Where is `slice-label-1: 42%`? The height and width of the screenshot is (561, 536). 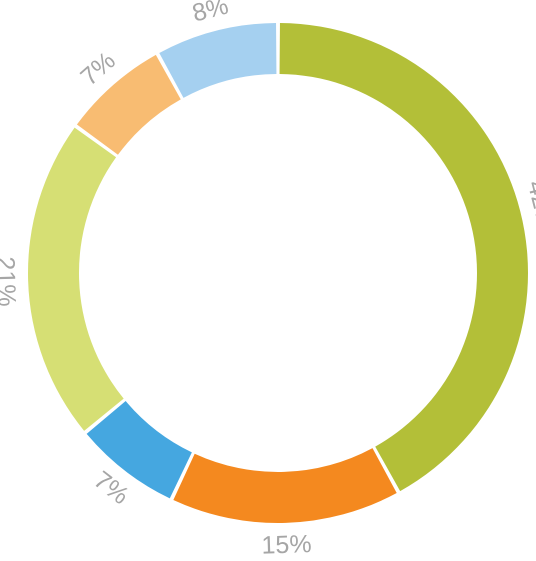 slice-label-1: 42% is located at coordinates (529, 205).